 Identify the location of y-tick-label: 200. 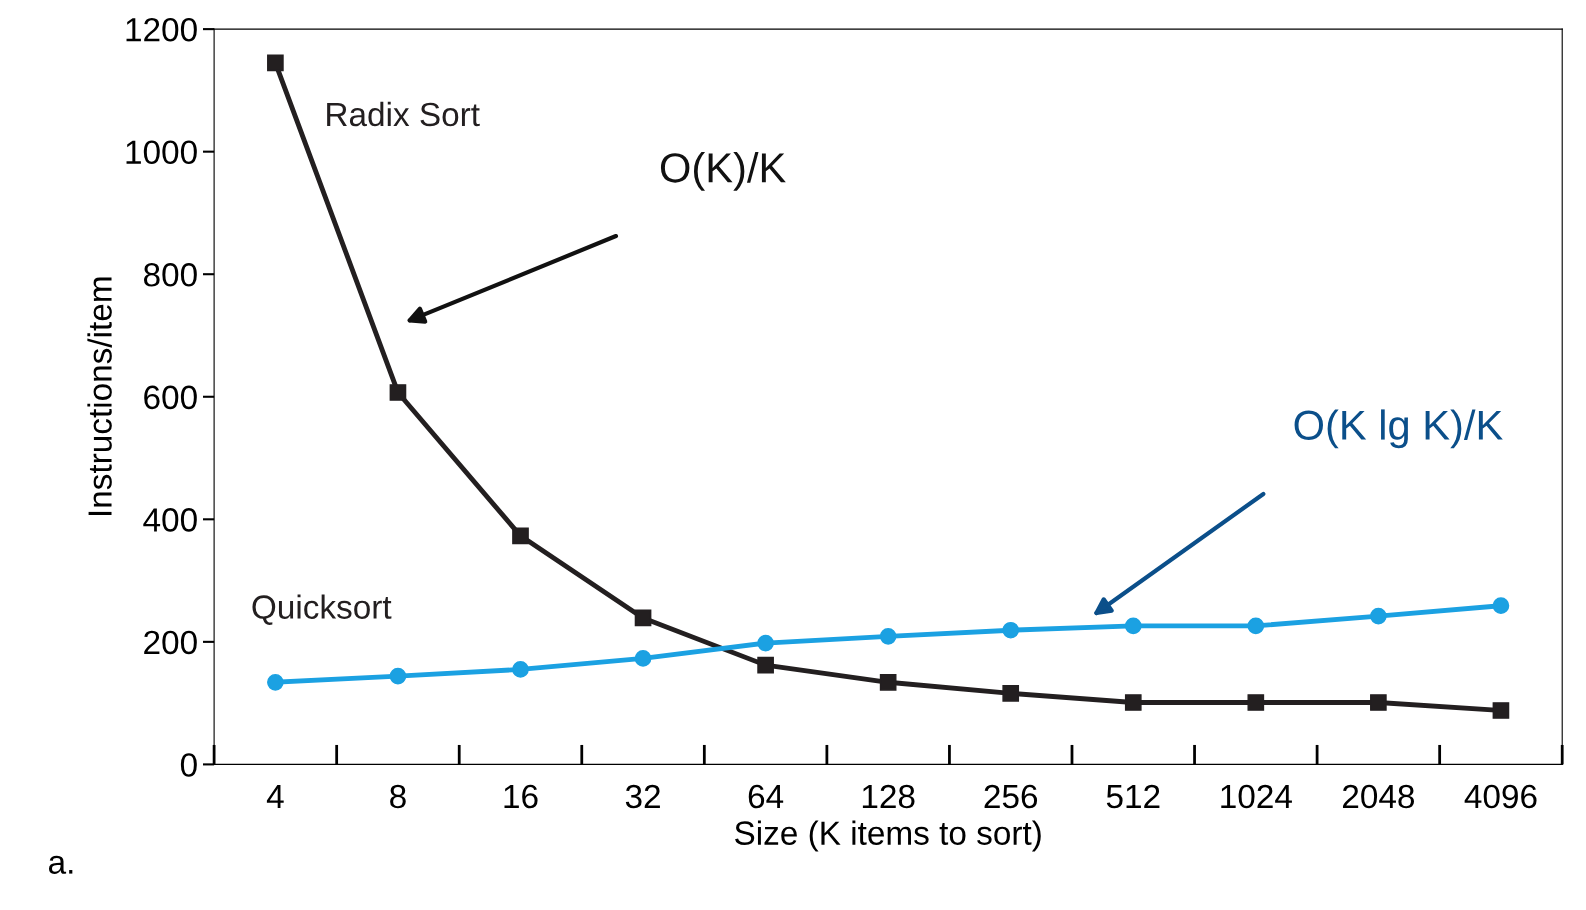
(170, 642).